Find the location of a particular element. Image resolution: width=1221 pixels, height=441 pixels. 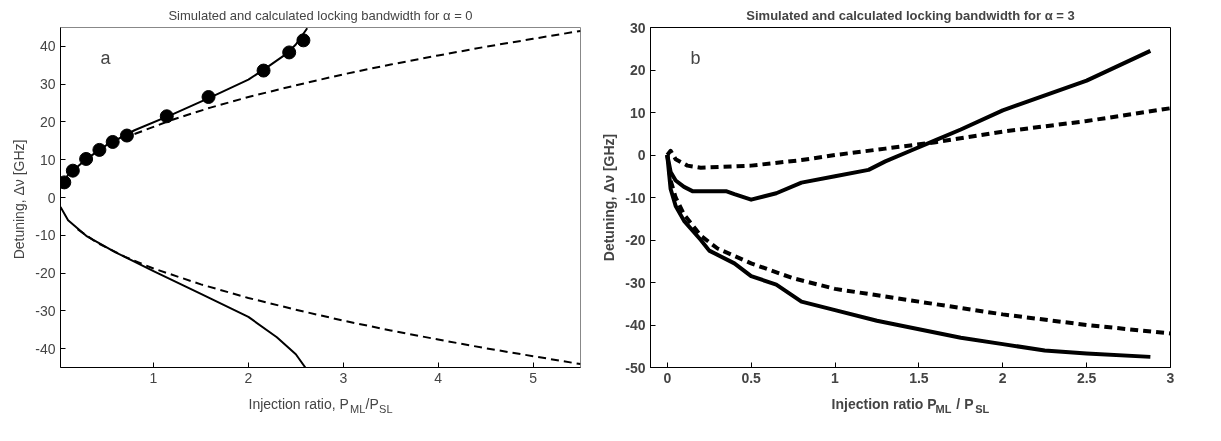

x-tick-label: 0 is located at coordinates (667, 377).